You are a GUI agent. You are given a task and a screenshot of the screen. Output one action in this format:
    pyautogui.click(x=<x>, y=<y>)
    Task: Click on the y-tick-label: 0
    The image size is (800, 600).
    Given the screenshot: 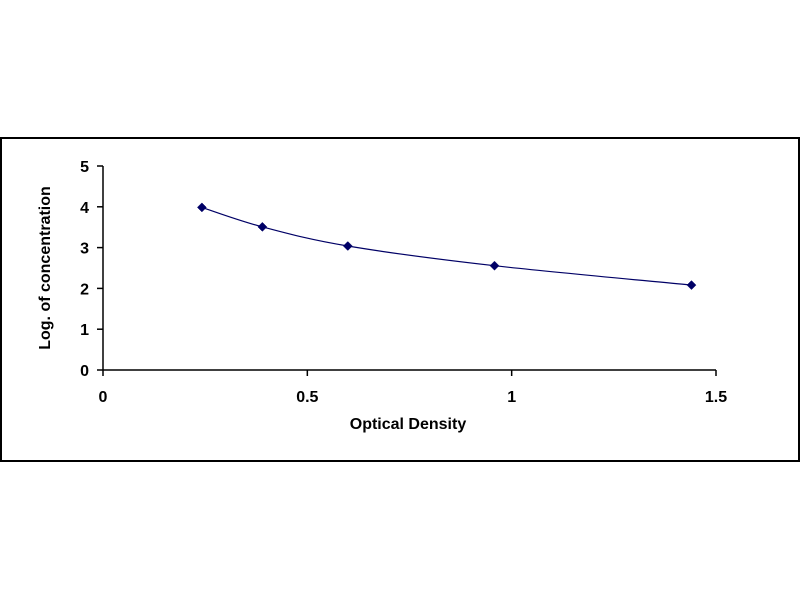 What is the action you would take?
    pyautogui.click(x=84, y=371)
    